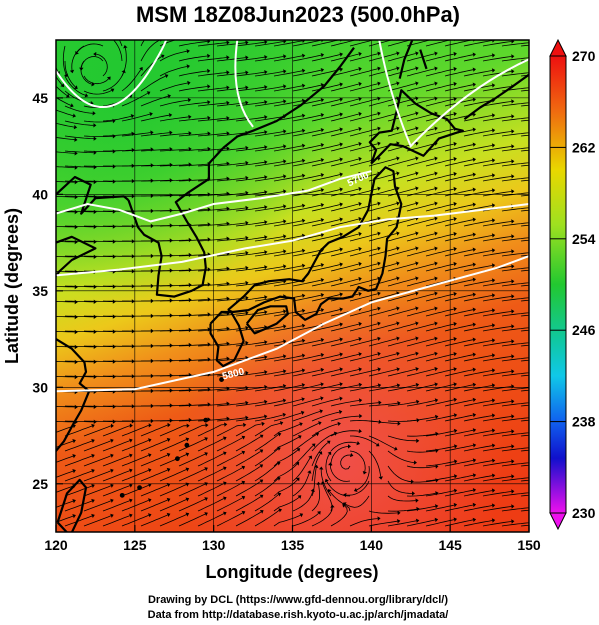 This screenshot has width=599, height=625. I want to click on x-tick-label: 145, so click(450, 545).